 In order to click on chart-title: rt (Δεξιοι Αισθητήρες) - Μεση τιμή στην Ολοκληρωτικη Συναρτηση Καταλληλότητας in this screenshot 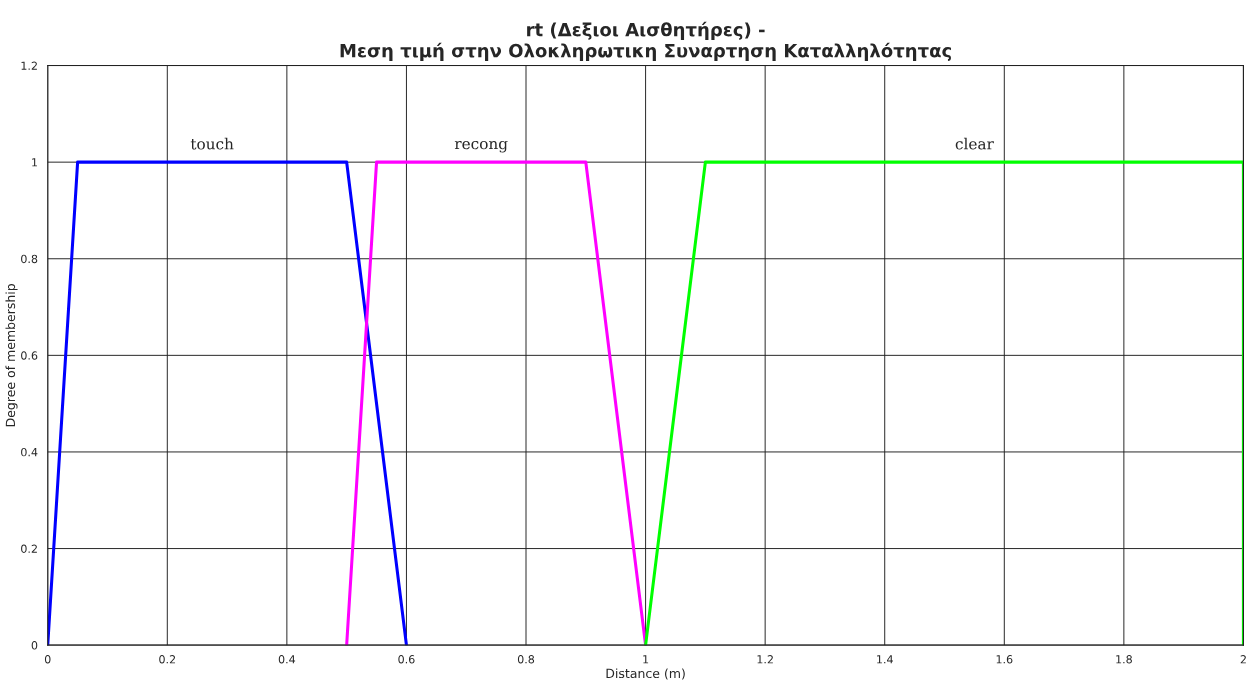, I will do `click(646, 41)`.